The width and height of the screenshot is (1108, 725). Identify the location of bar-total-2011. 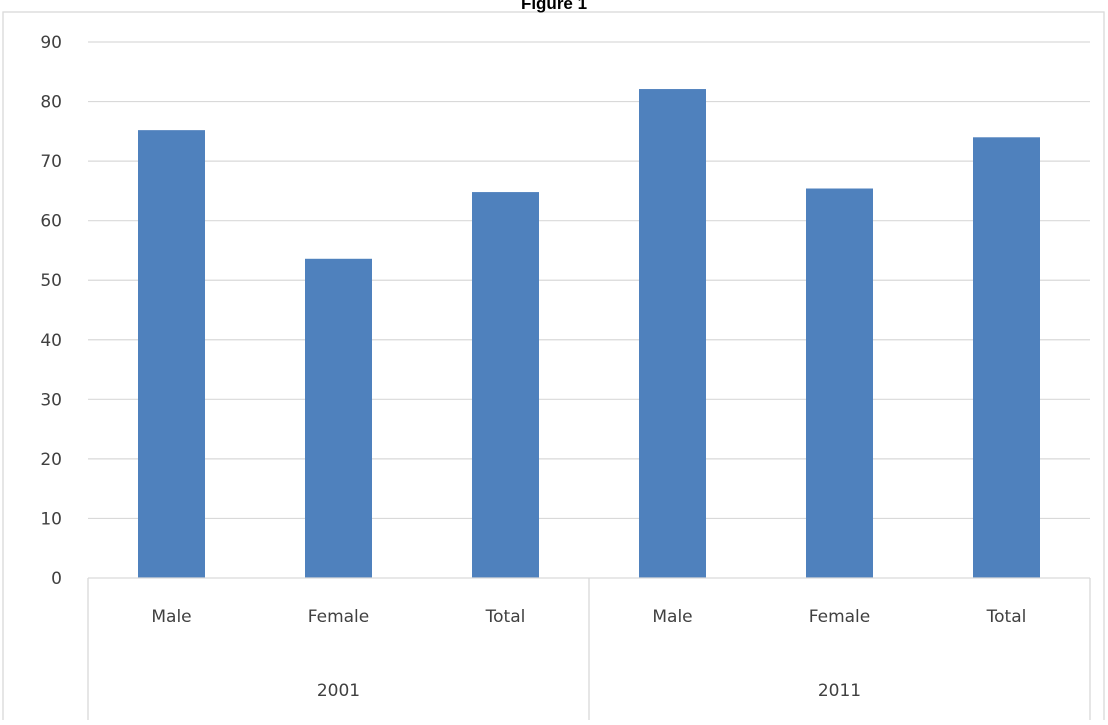
(1006, 358).